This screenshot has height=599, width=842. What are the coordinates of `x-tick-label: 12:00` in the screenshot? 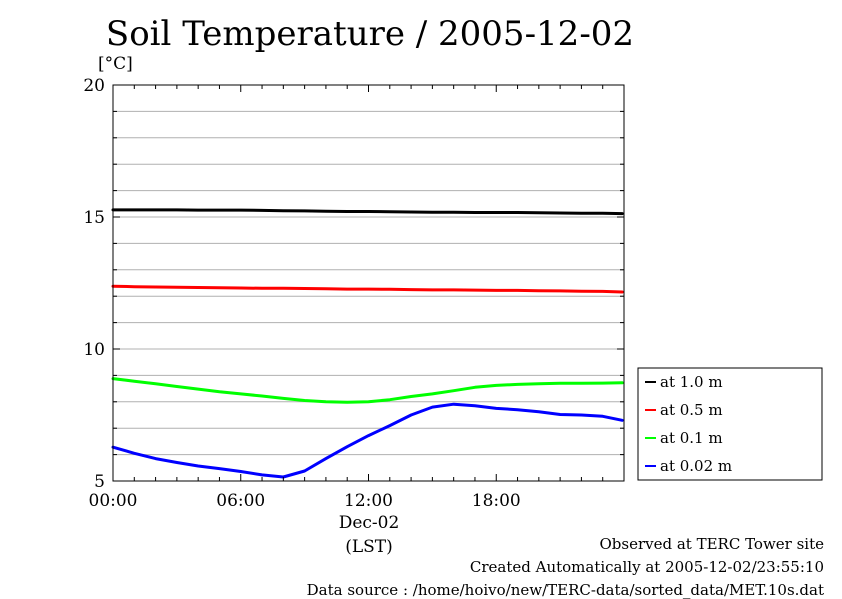 It's located at (368, 501).